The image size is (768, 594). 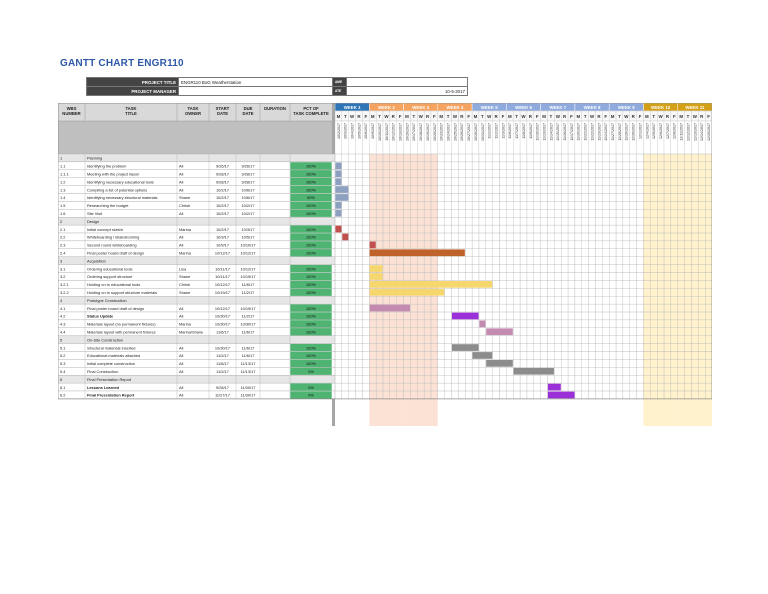 What do you see at coordinates (455, 107) in the screenshot?
I see `week-label: WEEK 4` at bounding box center [455, 107].